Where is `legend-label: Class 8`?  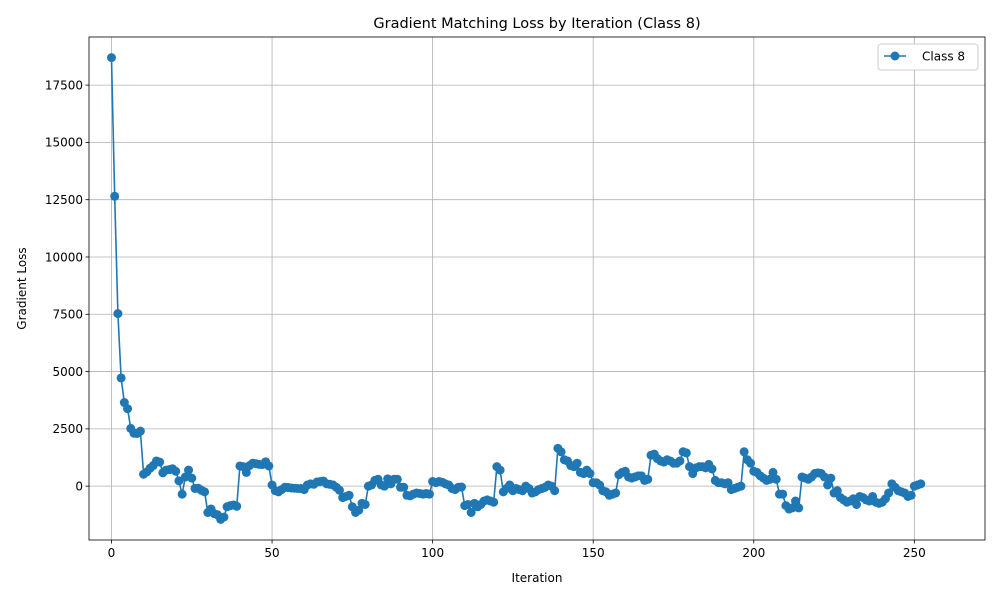 legend-label: Class 8 is located at coordinates (943, 57).